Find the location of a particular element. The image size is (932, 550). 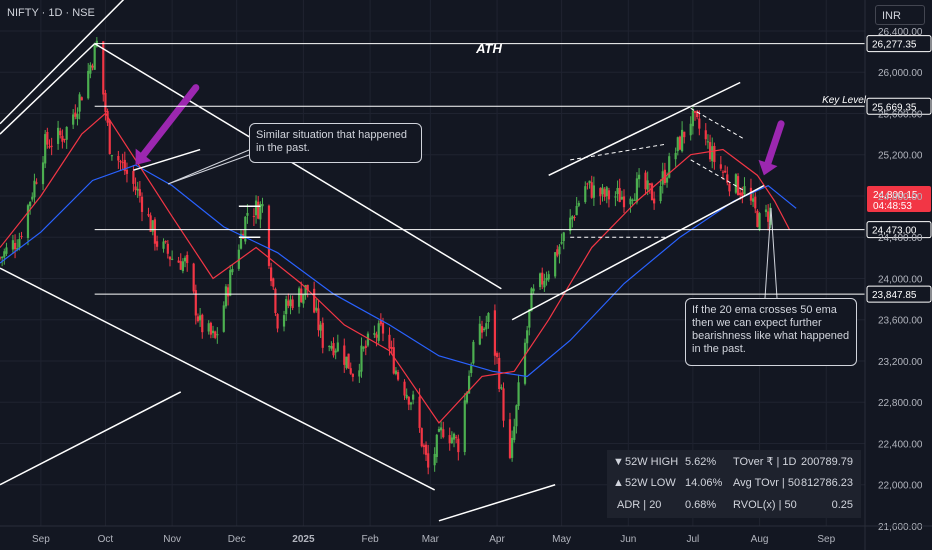

y-tick-label: 22,800.00 is located at coordinates (900, 403).